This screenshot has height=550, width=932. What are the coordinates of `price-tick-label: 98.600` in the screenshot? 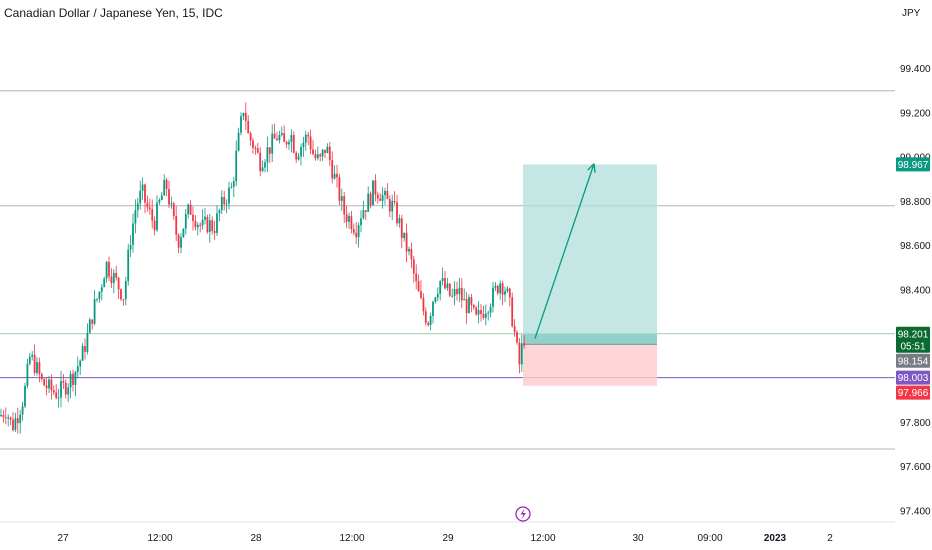 It's located at (915, 246).